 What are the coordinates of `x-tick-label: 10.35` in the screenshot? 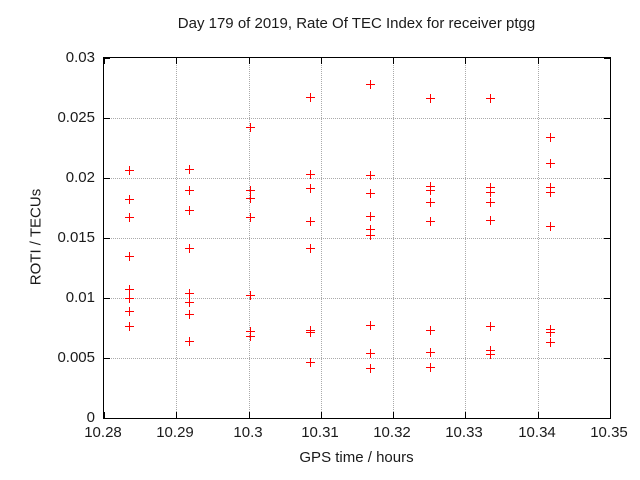 It's located at (609, 432).